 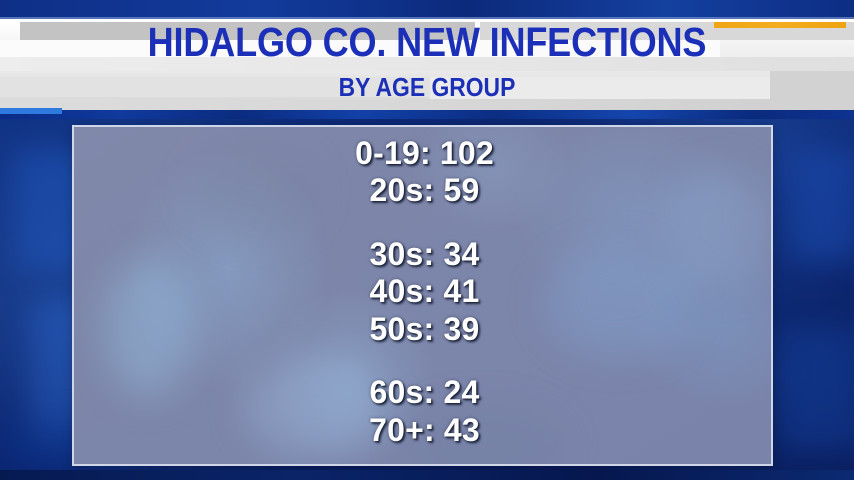 What do you see at coordinates (780, 25) in the screenshot?
I see `orange-accent-bar` at bounding box center [780, 25].